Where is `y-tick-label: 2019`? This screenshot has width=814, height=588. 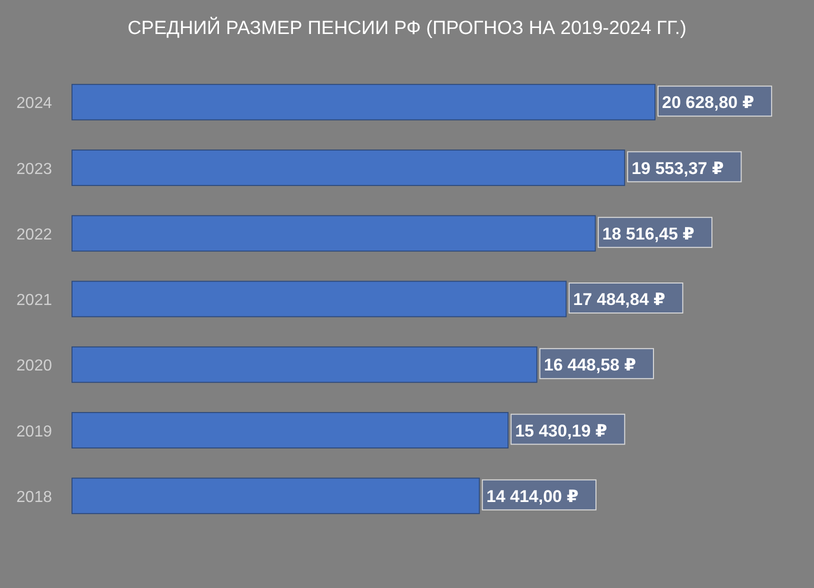 y-tick-label: 2019 is located at coordinates (34, 431).